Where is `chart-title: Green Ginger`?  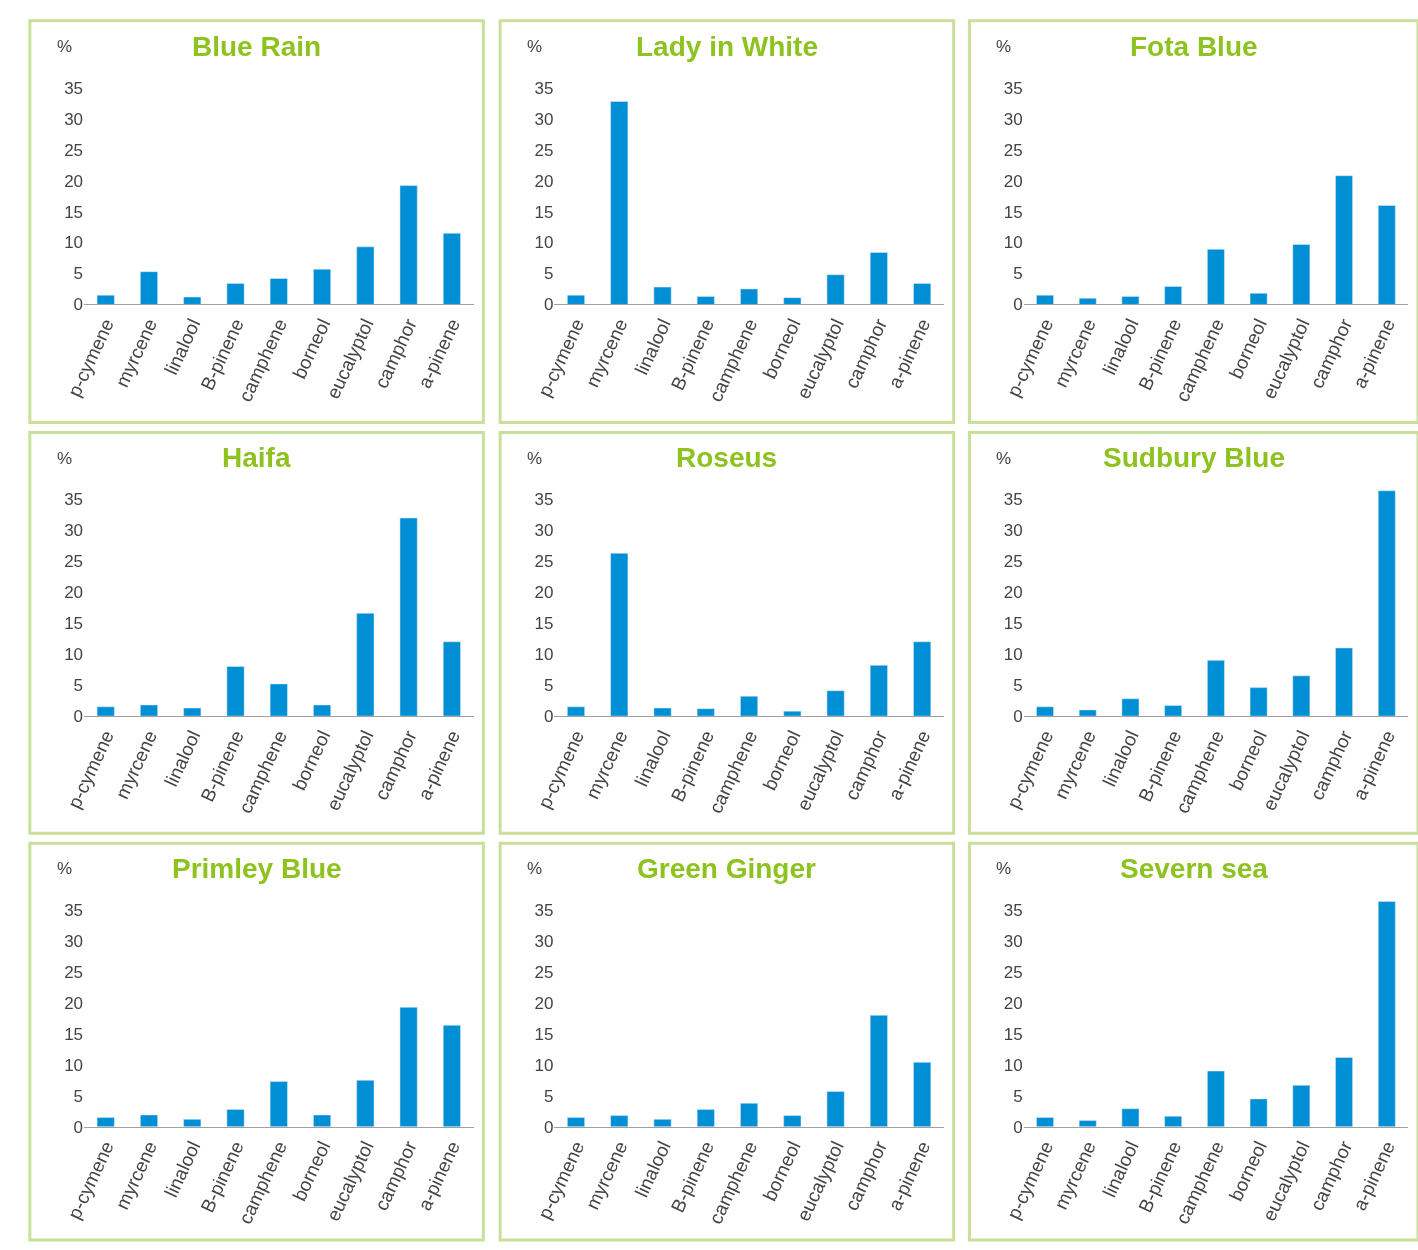
chart-title: Green Ginger is located at coordinates (727, 868).